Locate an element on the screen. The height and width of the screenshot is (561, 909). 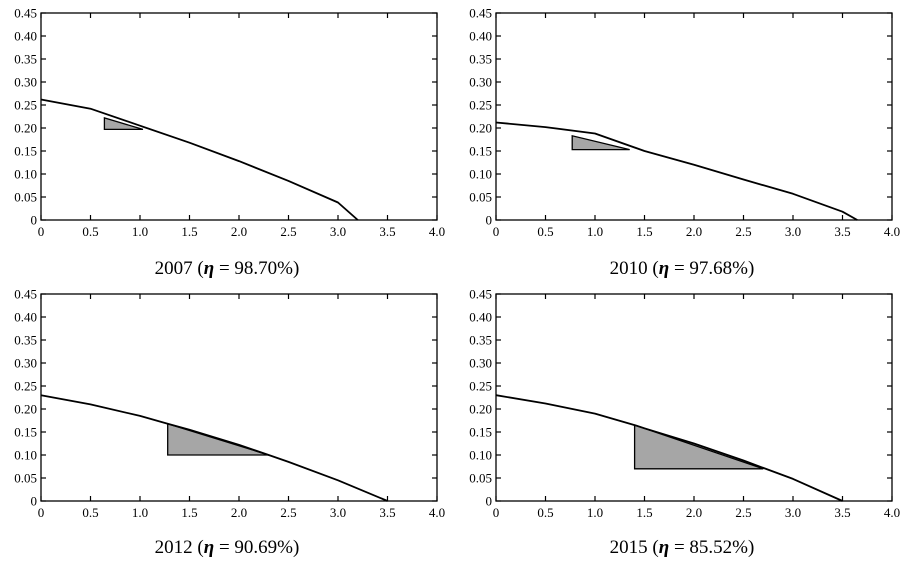
shaded-triangle is located at coordinates (600, 142).